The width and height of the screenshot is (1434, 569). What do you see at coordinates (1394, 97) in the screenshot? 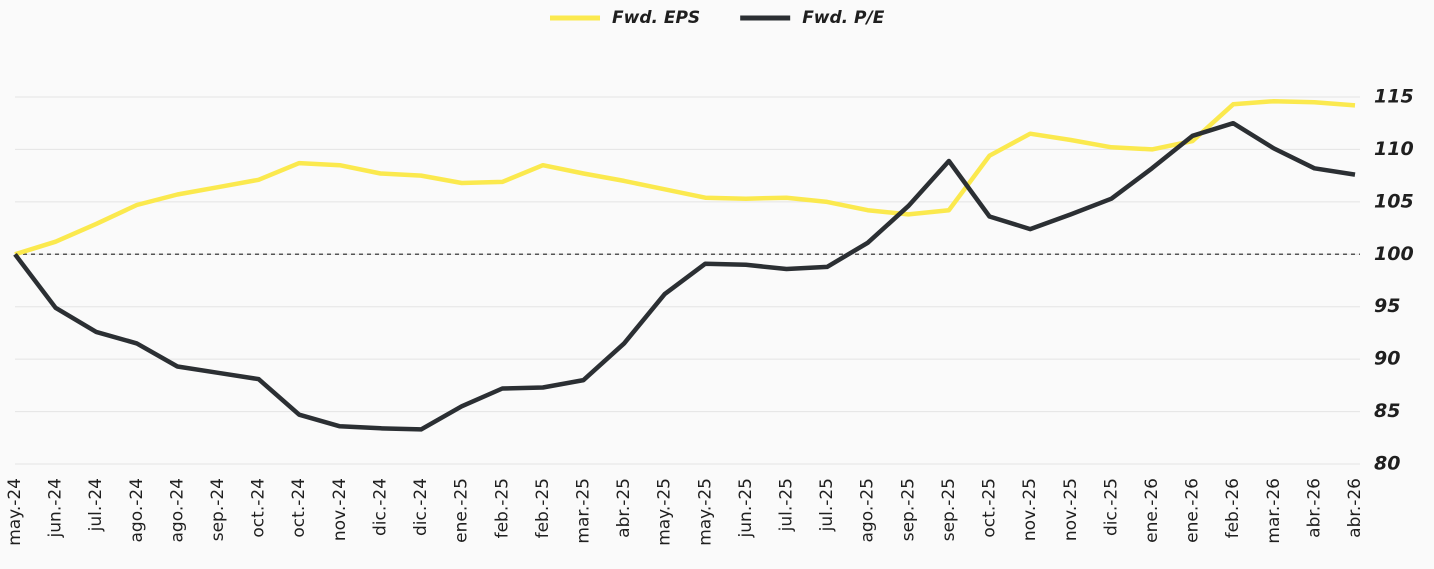
I see `y-tick-label: 115` at bounding box center [1394, 97].